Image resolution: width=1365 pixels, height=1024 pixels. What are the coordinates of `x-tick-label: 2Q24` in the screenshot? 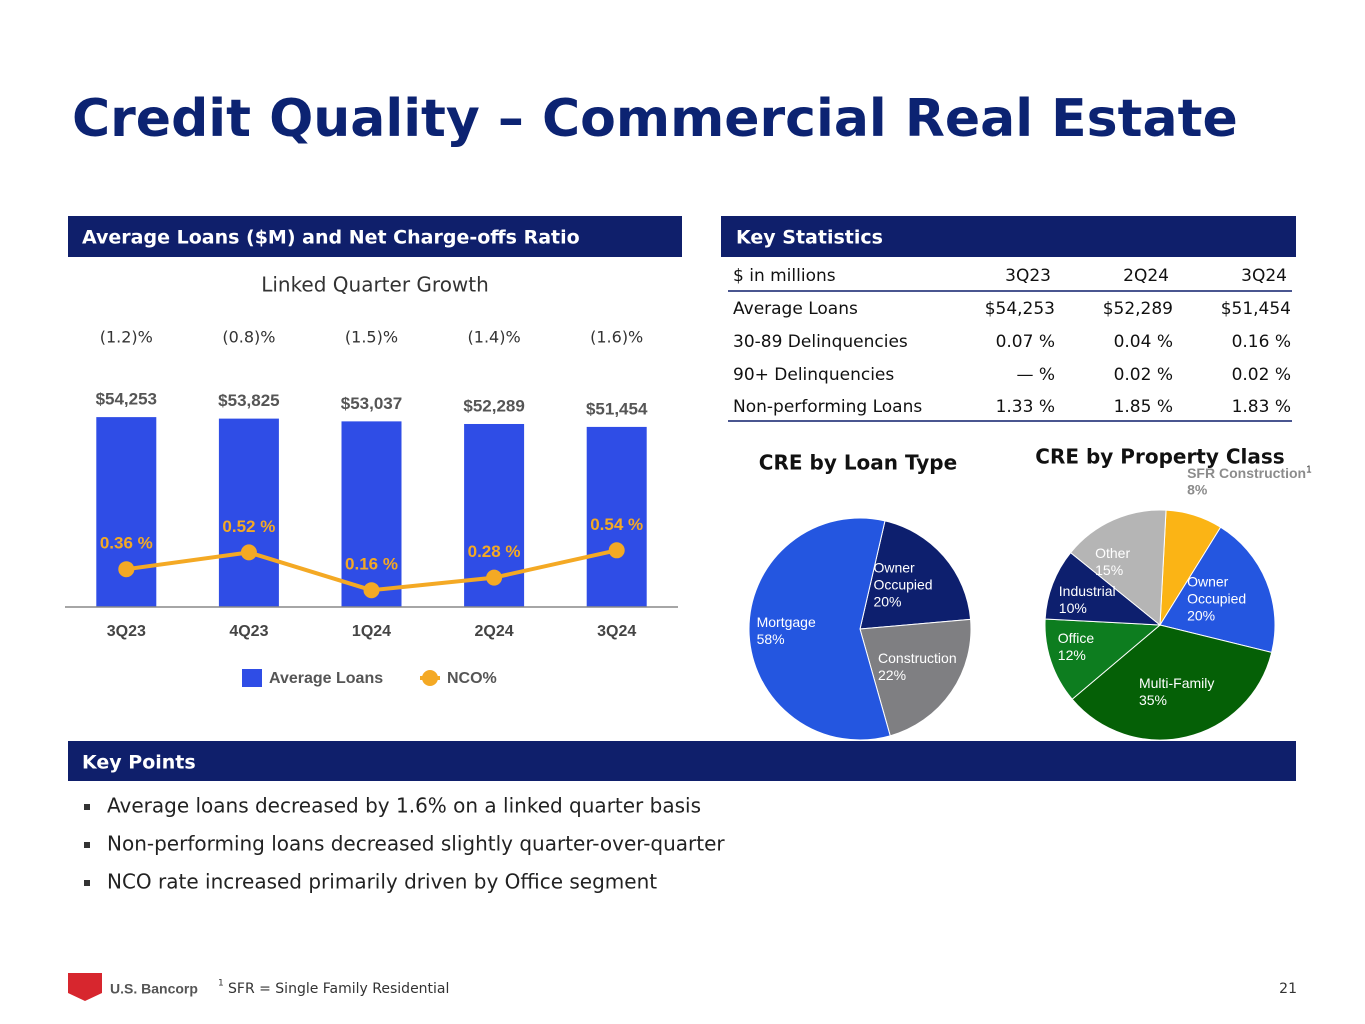 It's located at (494, 631).